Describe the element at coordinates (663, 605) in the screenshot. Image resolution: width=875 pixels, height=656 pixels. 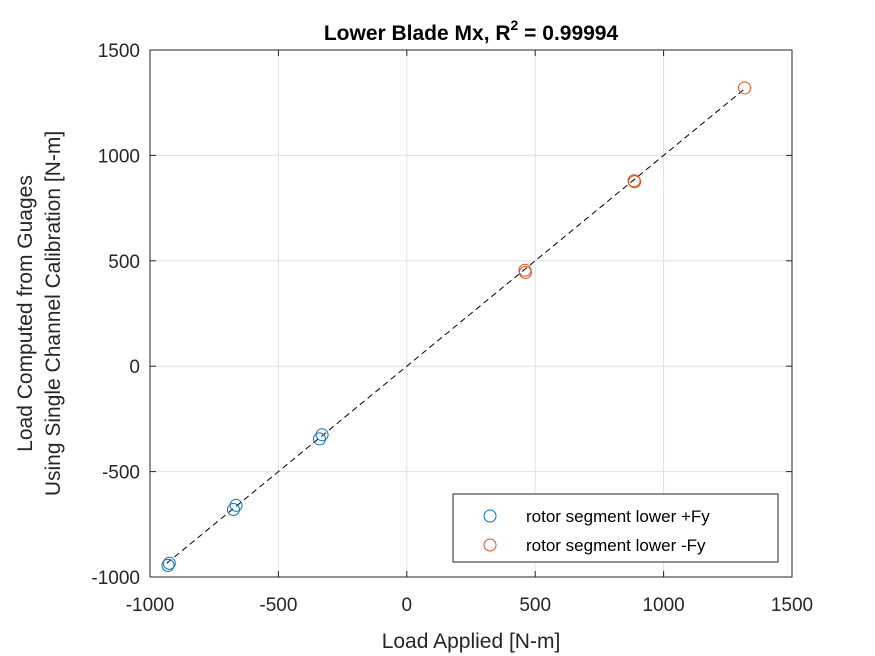
I see `x-tick-label: 1000` at that location.